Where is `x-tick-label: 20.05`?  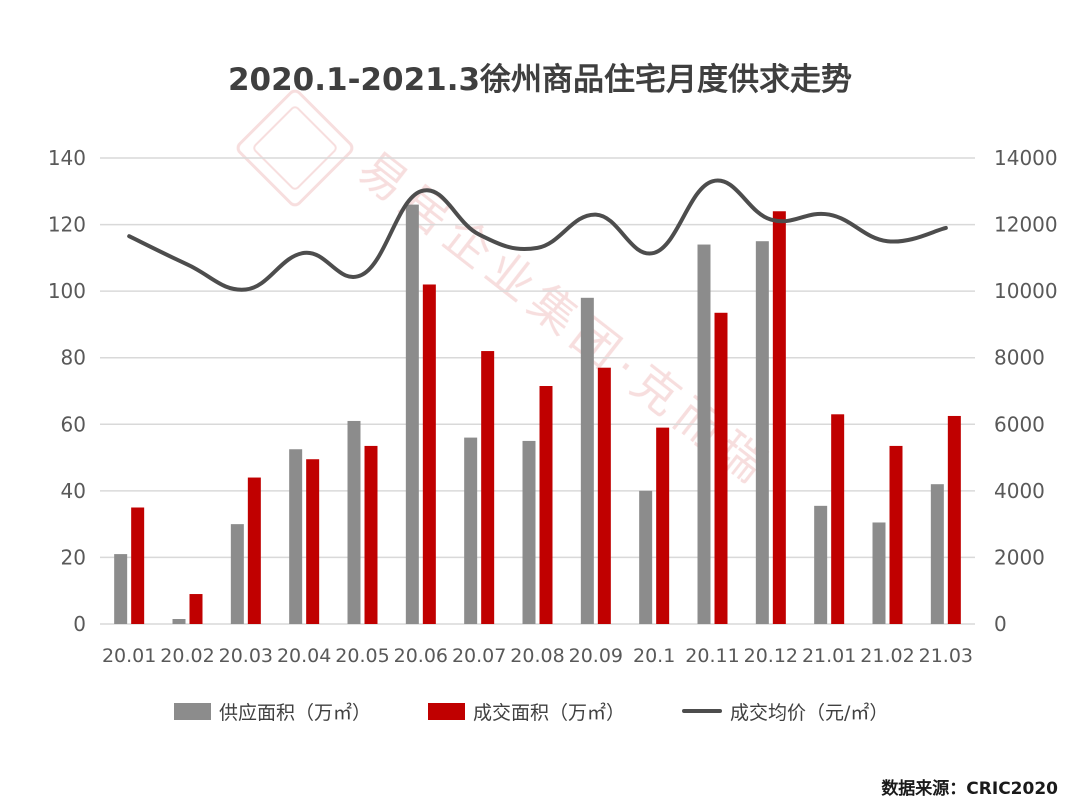 x-tick-label: 20.05 is located at coordinates (362, 656).